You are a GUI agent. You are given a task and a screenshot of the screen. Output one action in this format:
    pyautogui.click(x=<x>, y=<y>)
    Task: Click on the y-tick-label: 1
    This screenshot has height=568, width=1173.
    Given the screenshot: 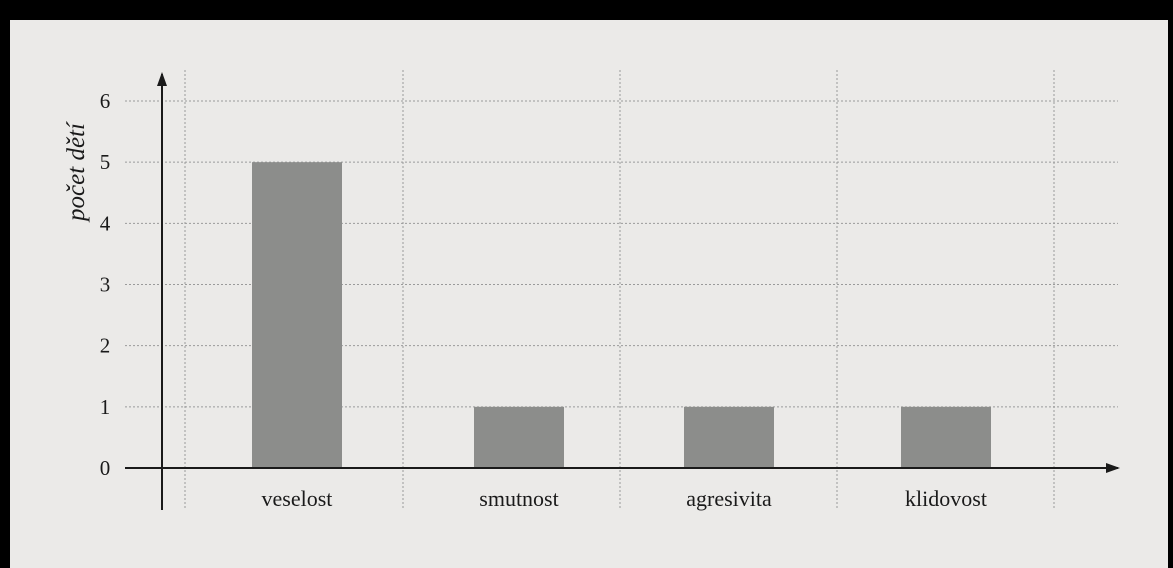 What is the action you would take?
    pyautogui.click(x=105, y=407)
    